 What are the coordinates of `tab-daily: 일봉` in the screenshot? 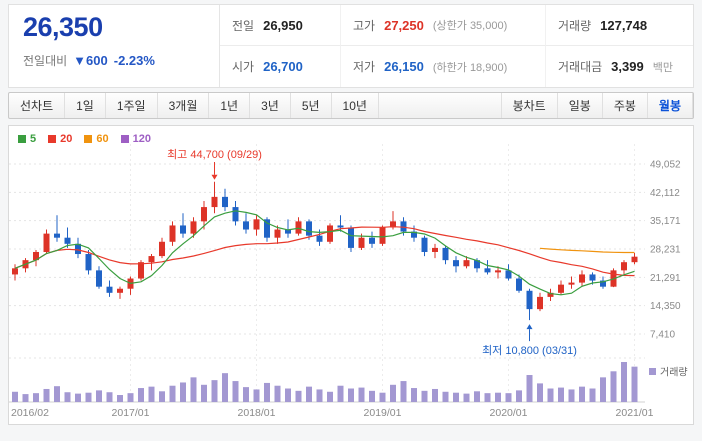 It's located at (580, 105).